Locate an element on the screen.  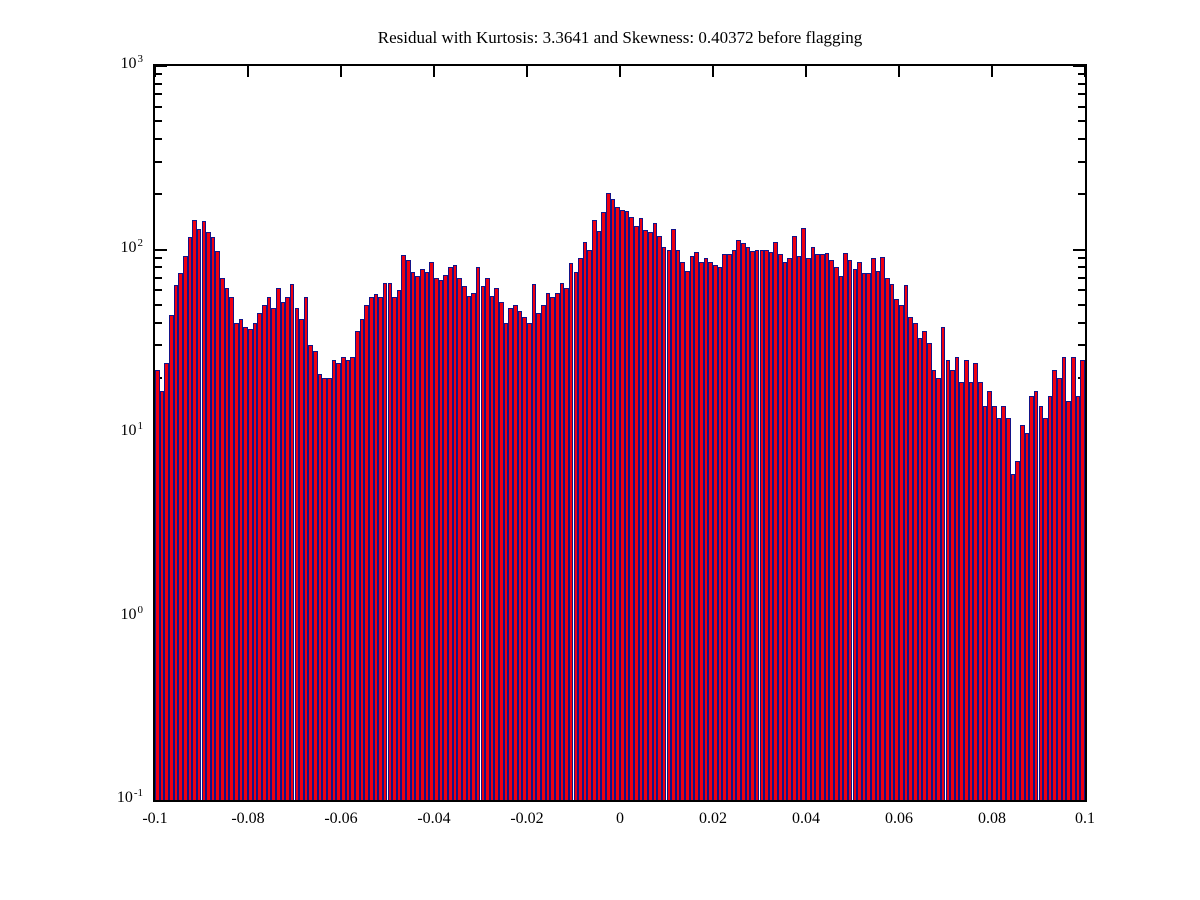
x-tick-label: -0.02 is located at coordinates (527, 818).